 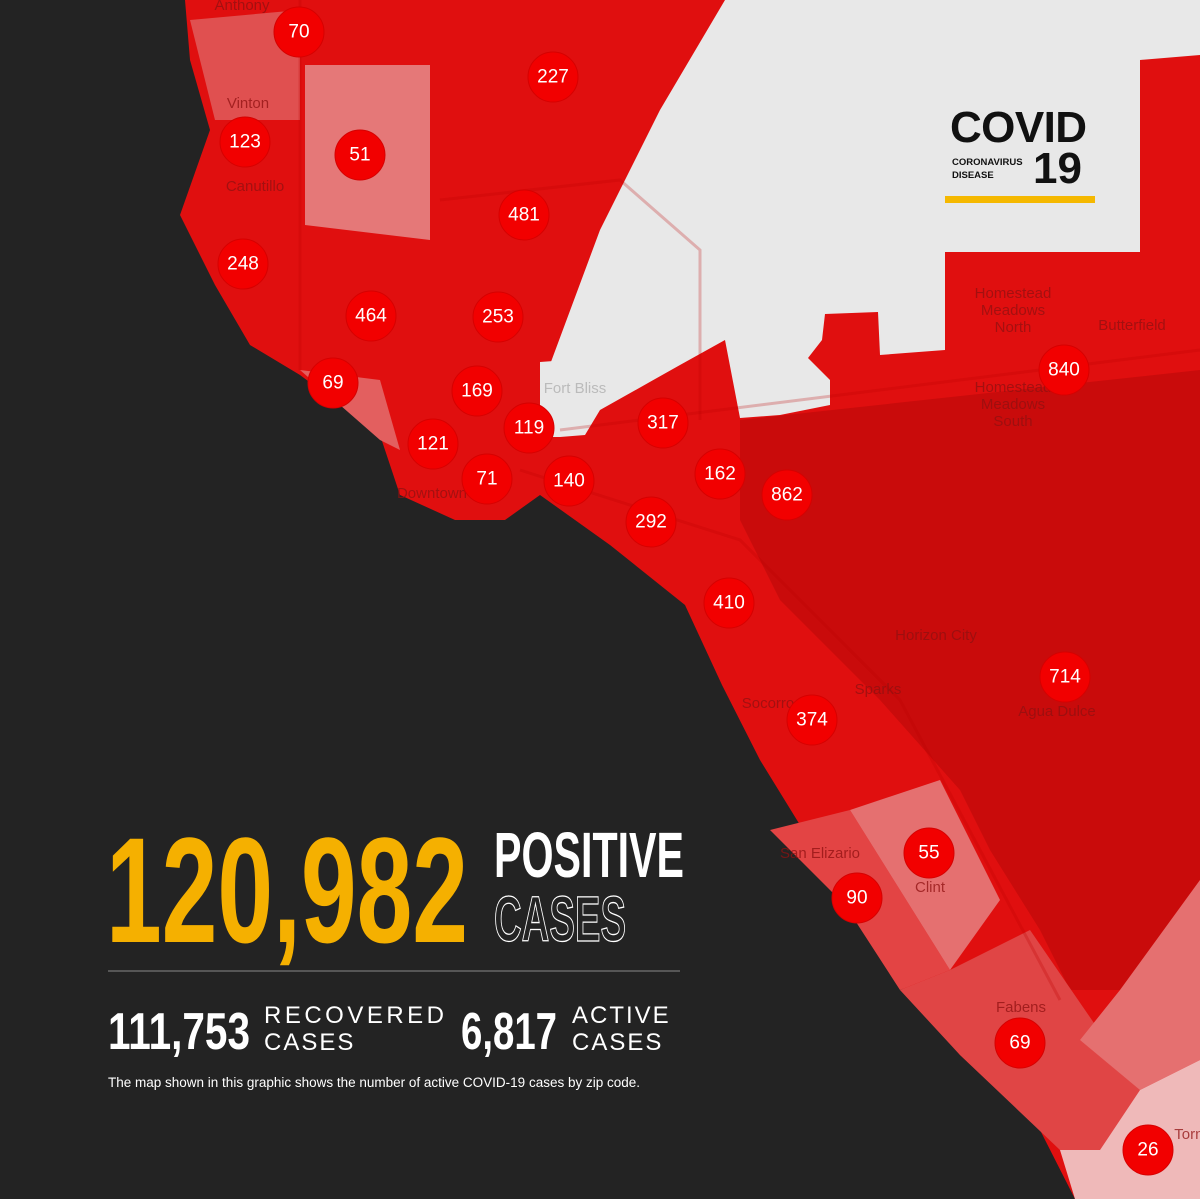 I want to click on zip-count: 714, so click(x=1065, y=677).